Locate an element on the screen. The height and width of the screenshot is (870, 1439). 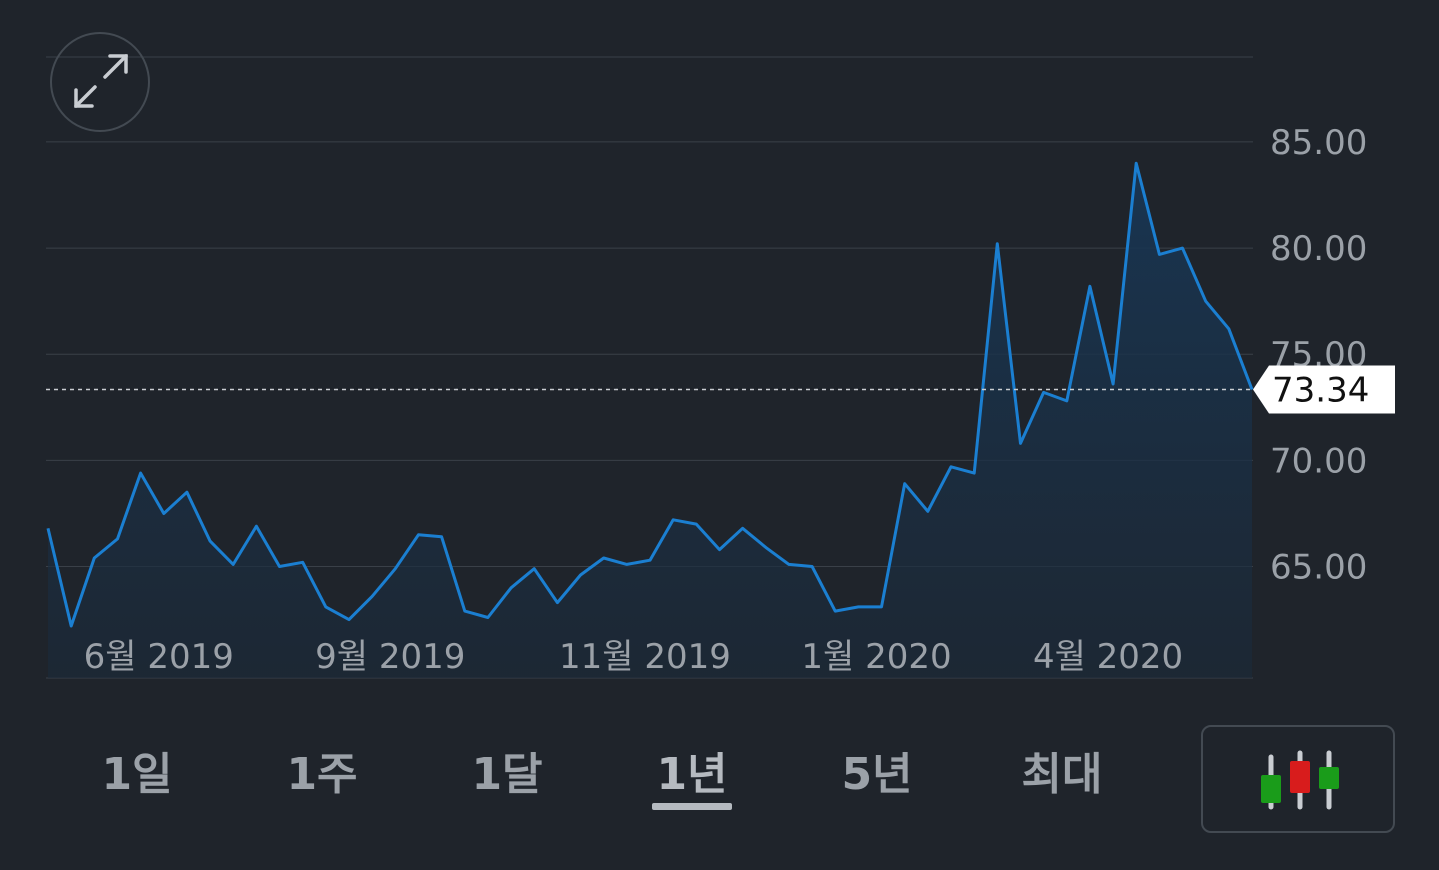
range-1y-label: 1년 is located at coordinates (692, 774).